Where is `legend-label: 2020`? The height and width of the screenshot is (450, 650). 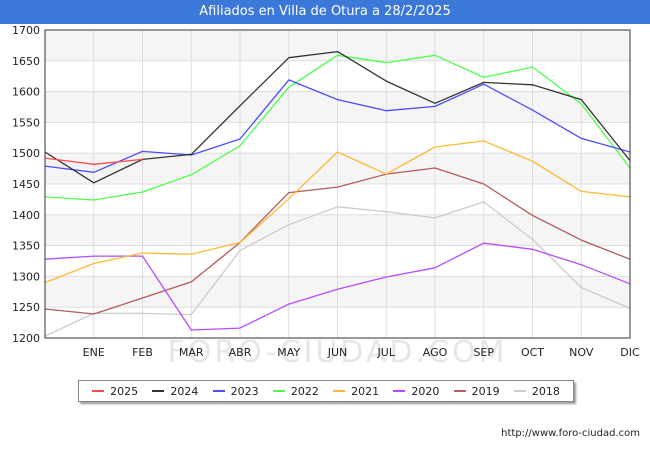
legend-label: 2020 is located at coordinates (425, 391).